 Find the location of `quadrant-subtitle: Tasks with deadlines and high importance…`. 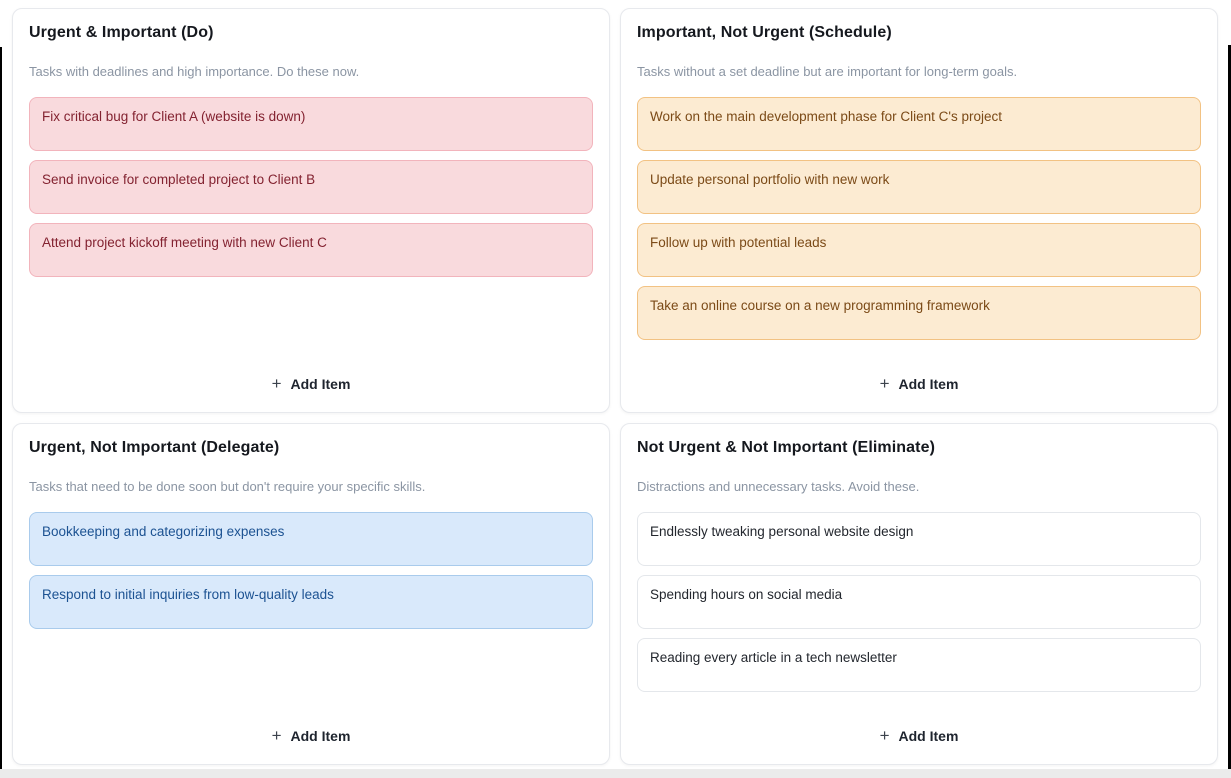

quadrant-subtitle: Tasks with deadlines and high importance… is located at coordinates (194, 71).